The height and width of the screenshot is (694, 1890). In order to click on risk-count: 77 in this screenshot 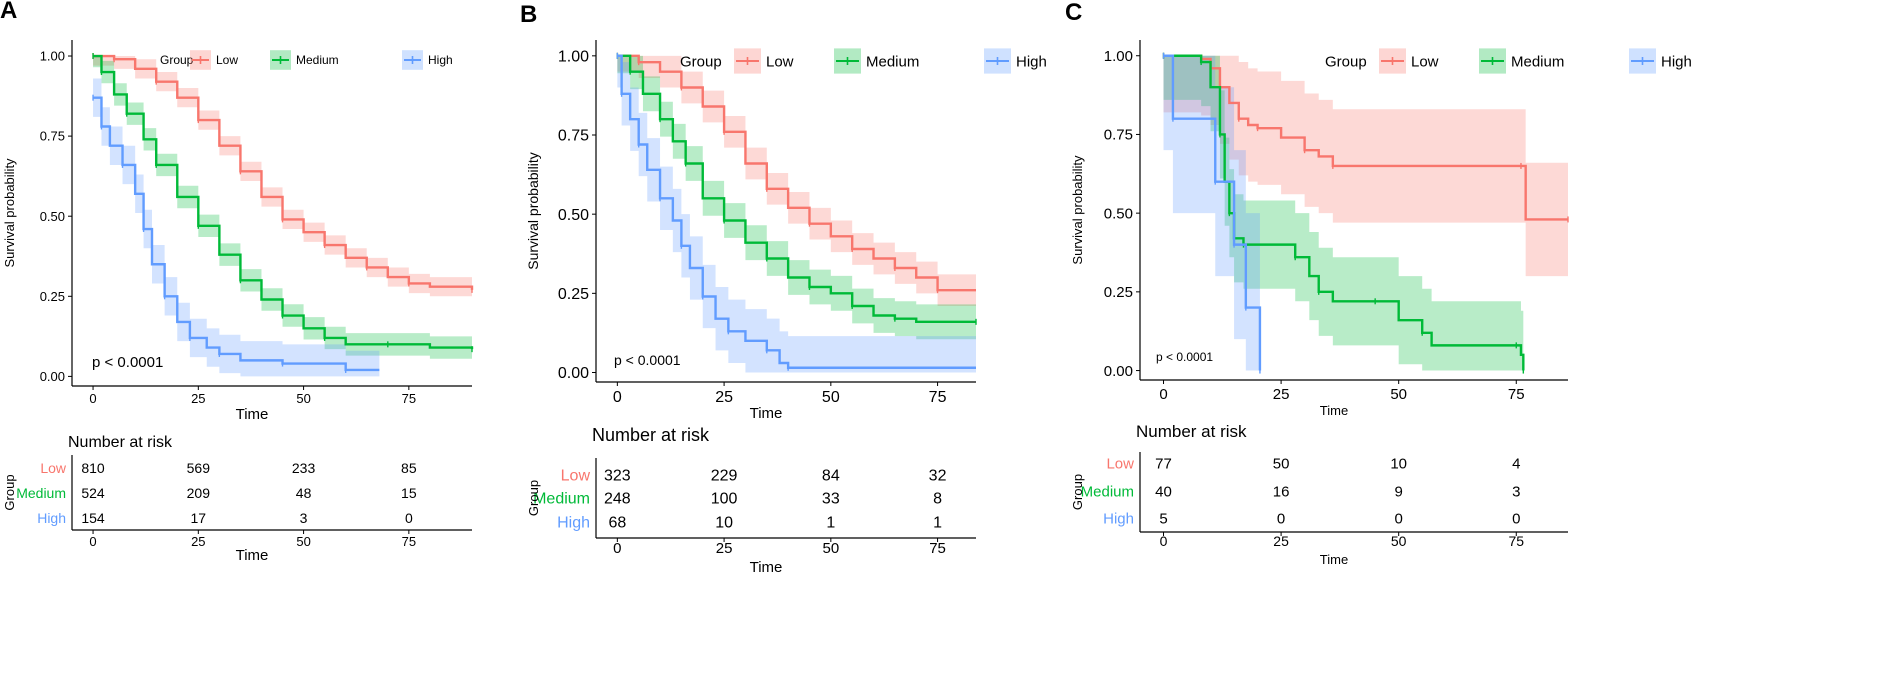, I will do `click(1163, 463)`.